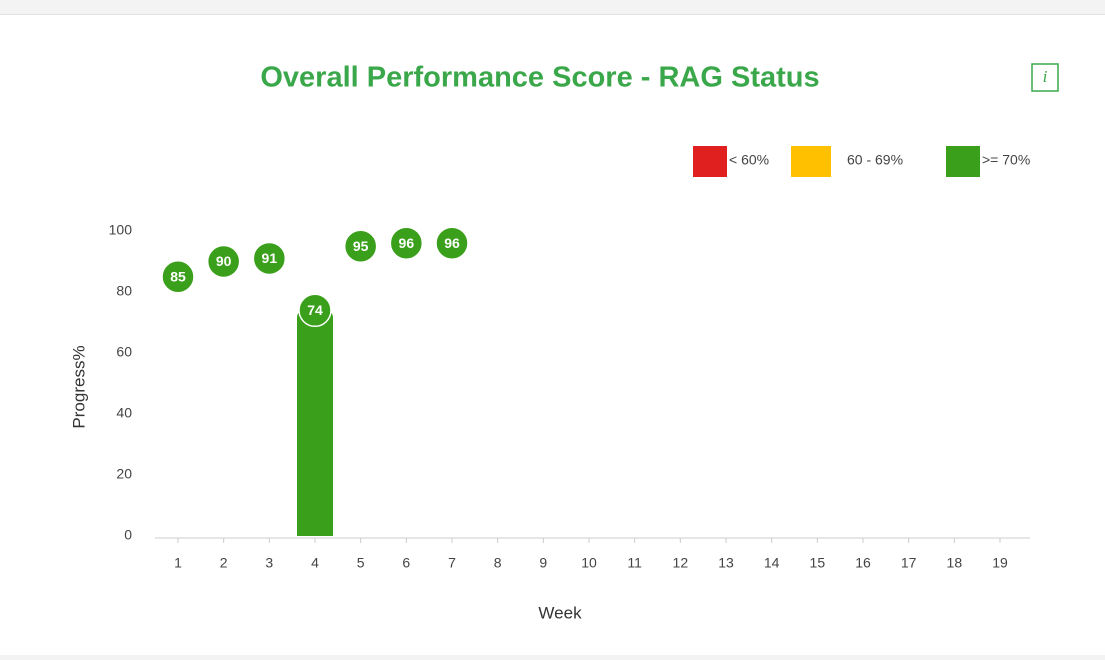  I want to click on legend-label: < 60%, so click(749, 160).